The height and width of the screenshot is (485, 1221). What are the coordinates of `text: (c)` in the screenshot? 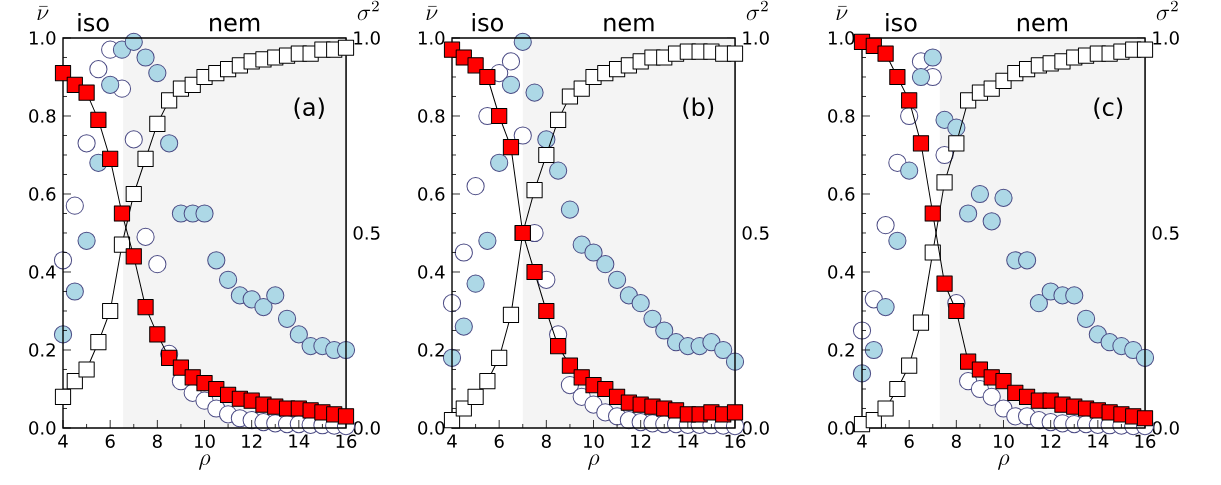 It's located at (1108, 108).